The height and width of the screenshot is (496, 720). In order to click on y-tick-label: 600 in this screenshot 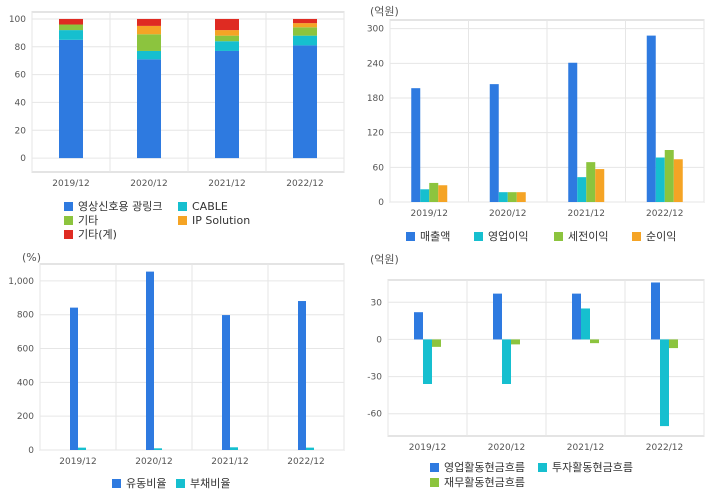, I will do `click(25, 350)`.